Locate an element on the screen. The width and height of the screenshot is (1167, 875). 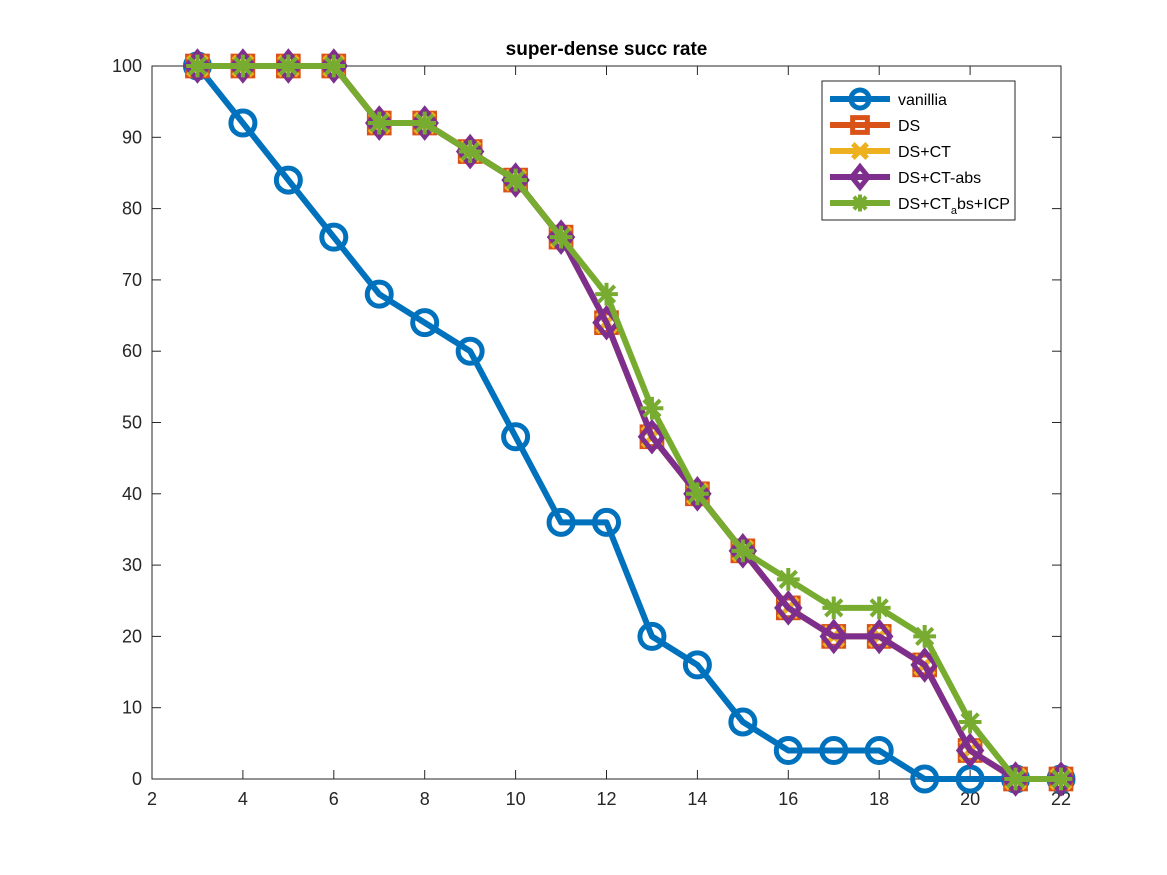
legend-label: vanillia is located at coordinates (922, 100).